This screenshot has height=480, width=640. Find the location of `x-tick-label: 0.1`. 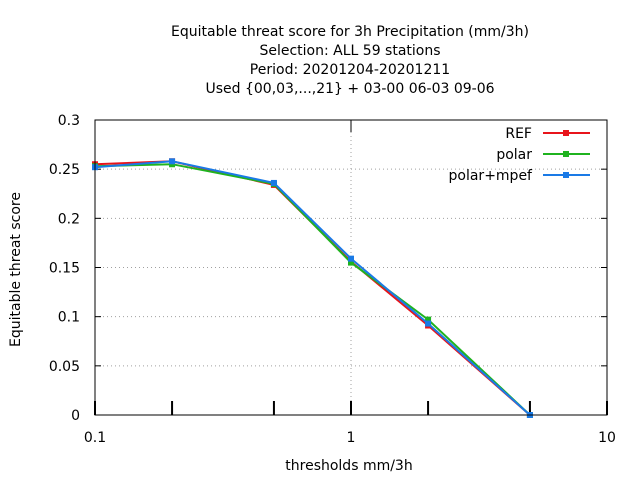

x-tick-label: 0.1 is located at coordinates (95, 438).